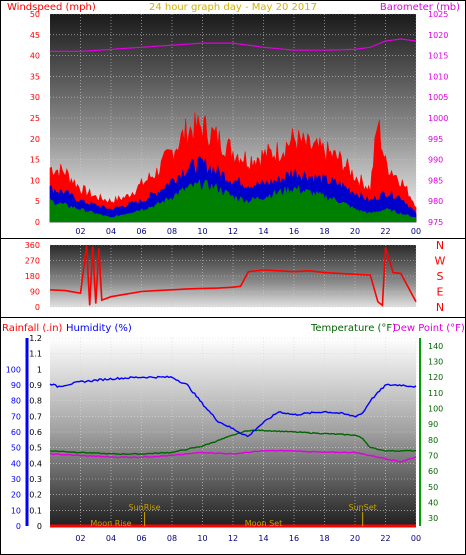 The image size is (466, 555). Describe the element at coordinates (35, 338) in the screenshot. I see `rainfall-y-tick: 1.2` at that location.